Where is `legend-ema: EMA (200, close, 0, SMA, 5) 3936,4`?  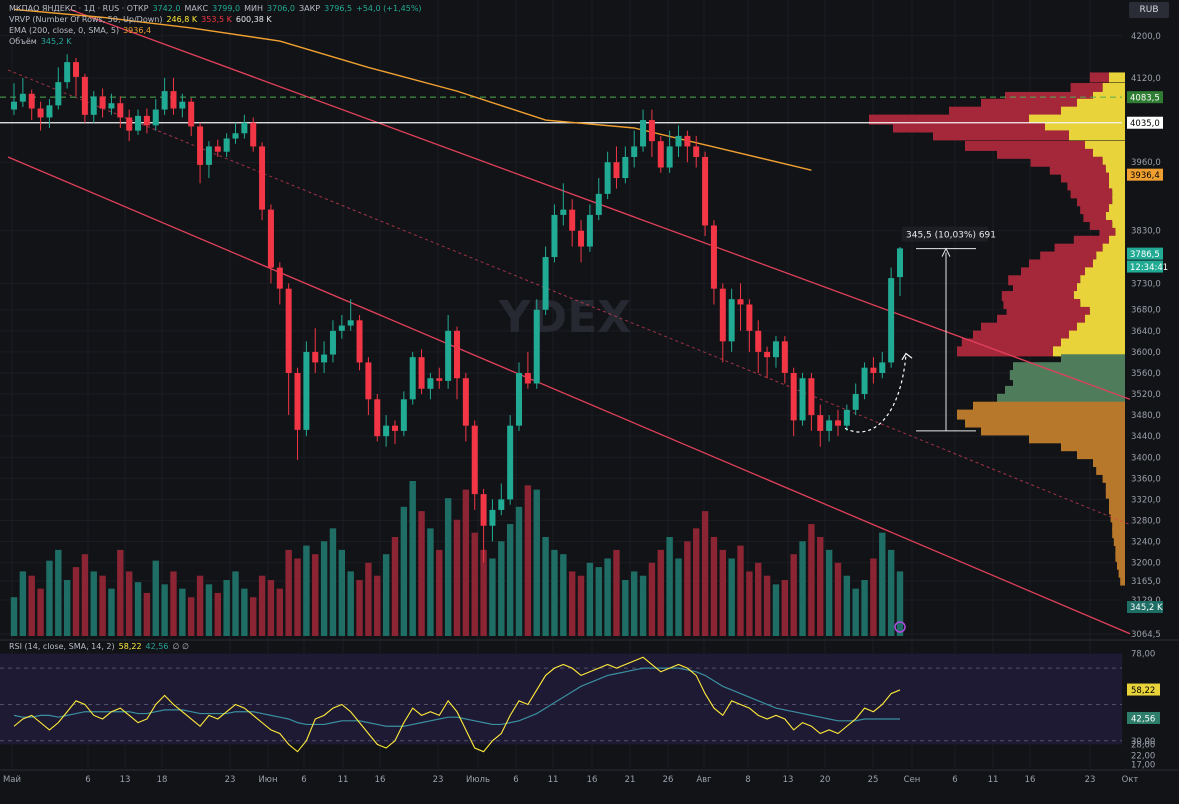 legend-ema: EMA (200, close, 0, SMA, 5) 3936,4 is located at coordinates (82, 31).